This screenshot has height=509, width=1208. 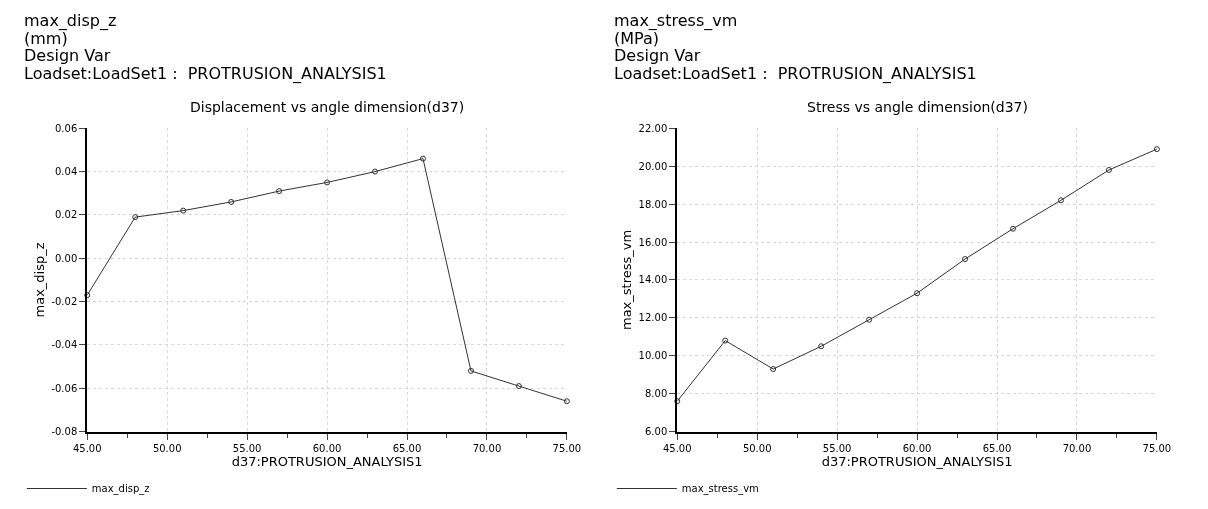 What do you see at coordinates (46, 38) in the screenshot?
I see `text: (mm)` at bounding box center [46, 38].